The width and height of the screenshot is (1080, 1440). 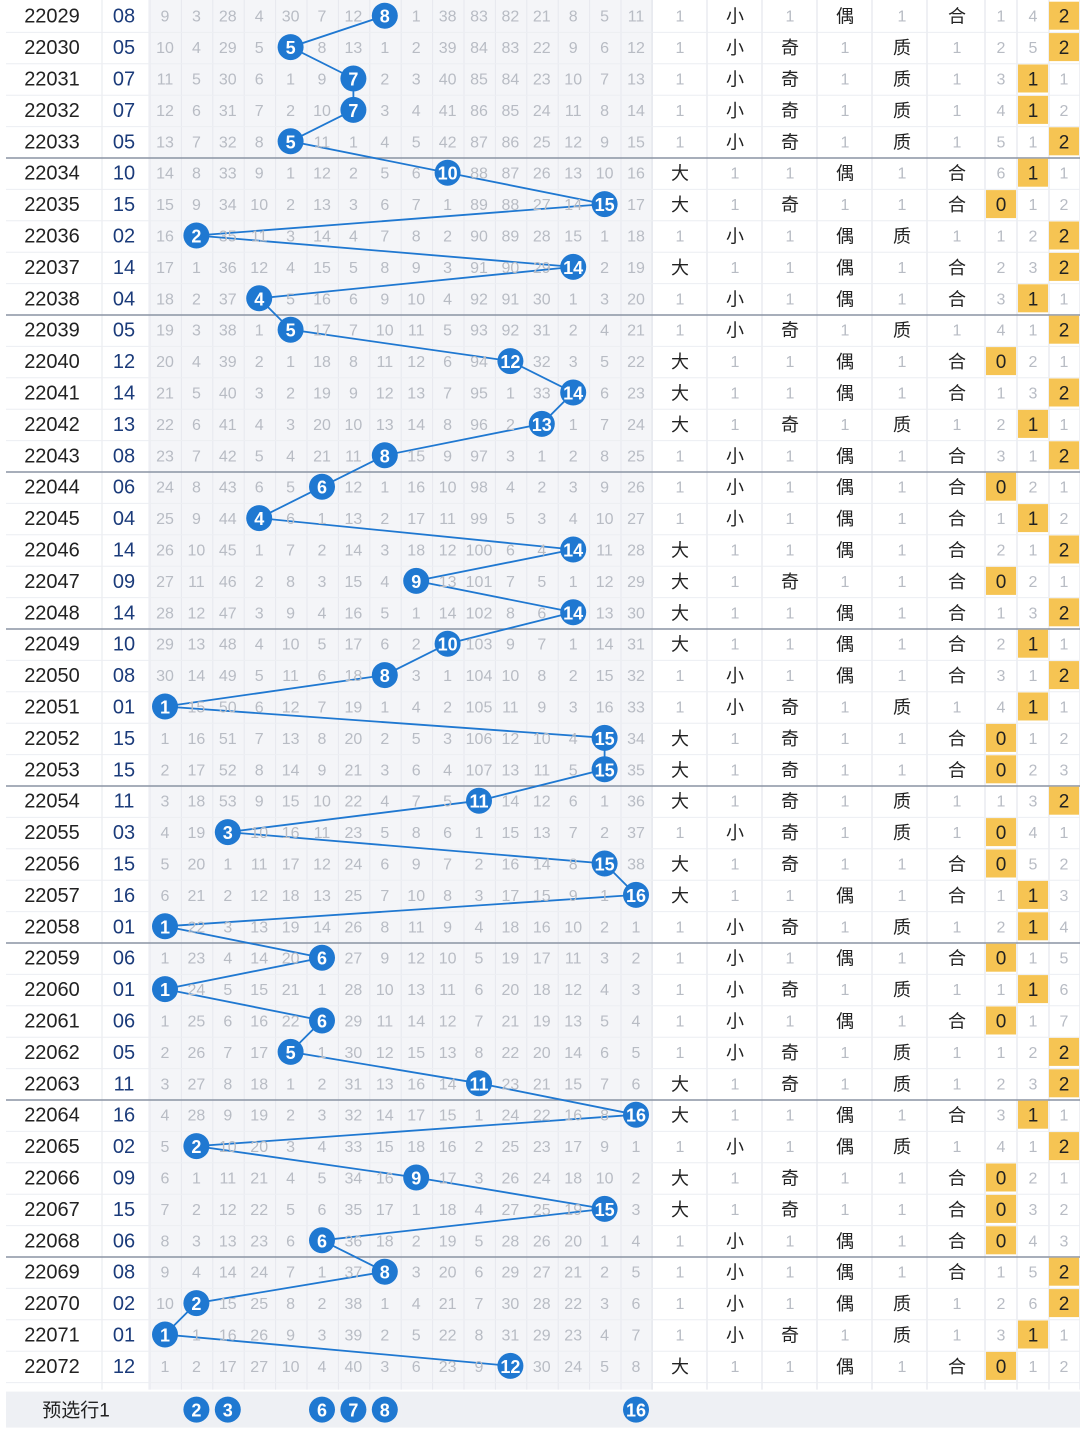 What do you see at coordinates (511, 959) in the screenshot?
I see `omission-cell: 19` at bounding box center [511, 959].